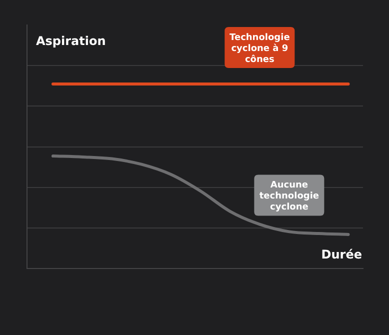 The image size is (389, 335). I want to click on y-axis-title: Aspiration, so click(71, 41).